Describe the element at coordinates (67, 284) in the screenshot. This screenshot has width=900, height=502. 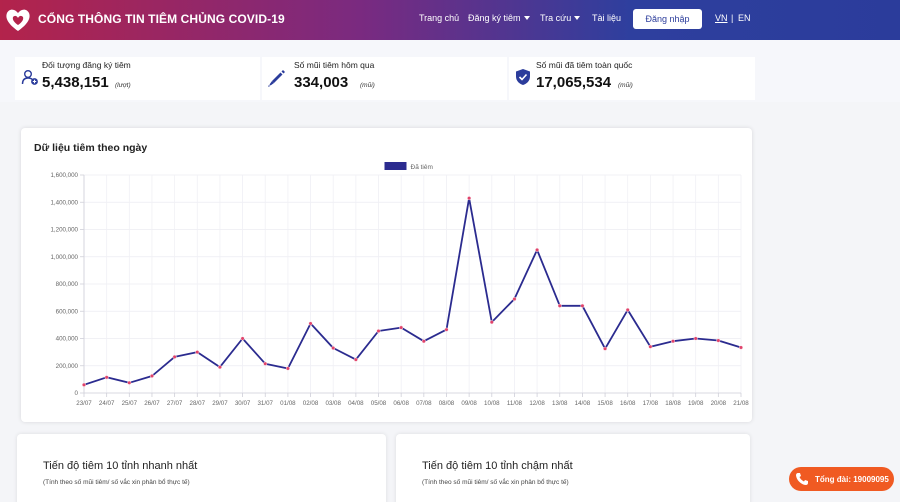
I see `y-tick-label: 800,000` at that location.